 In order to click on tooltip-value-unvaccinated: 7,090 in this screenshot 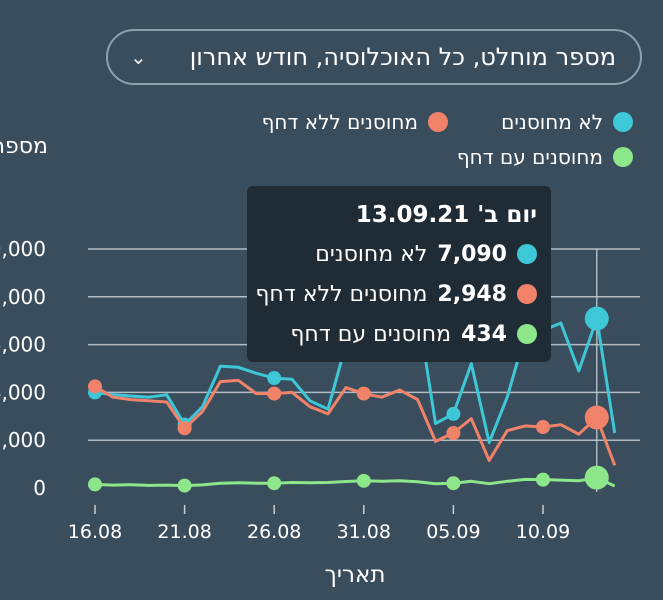, I will do `click(472, 254)`.